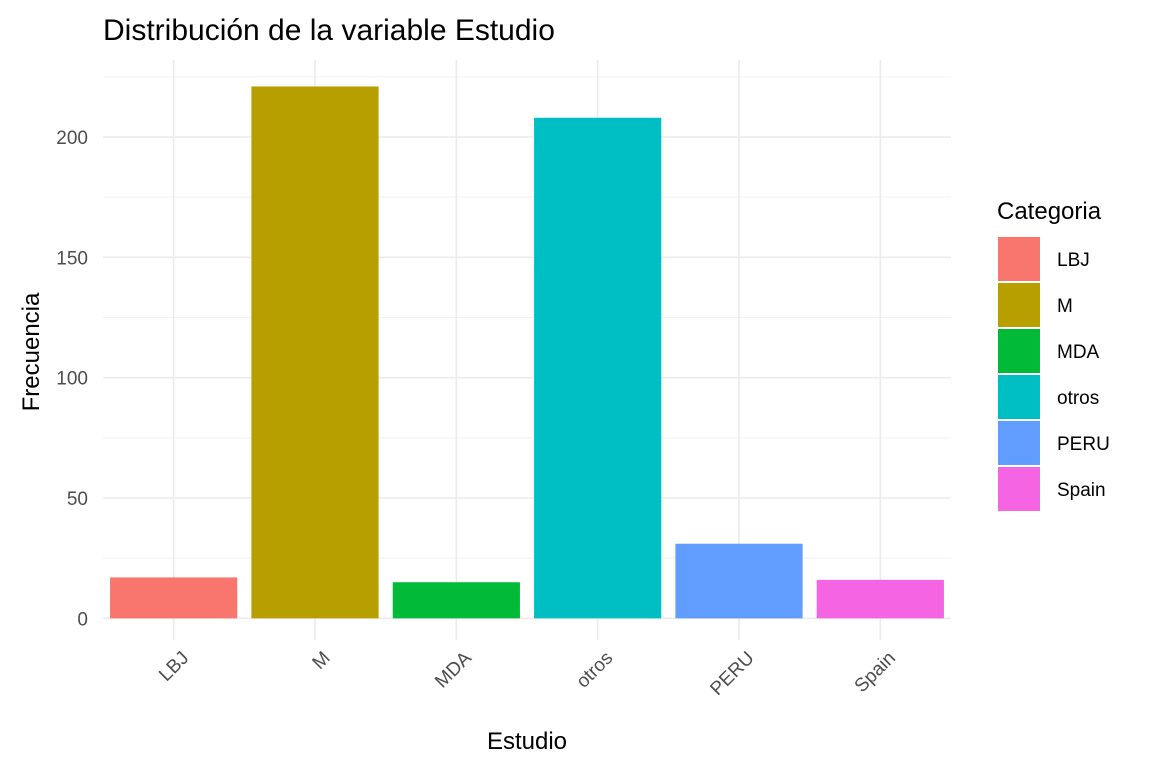 The height and width of the screenshot is (773, 1152). I want to click on legend-label: LBJ, so click(1073, 260).